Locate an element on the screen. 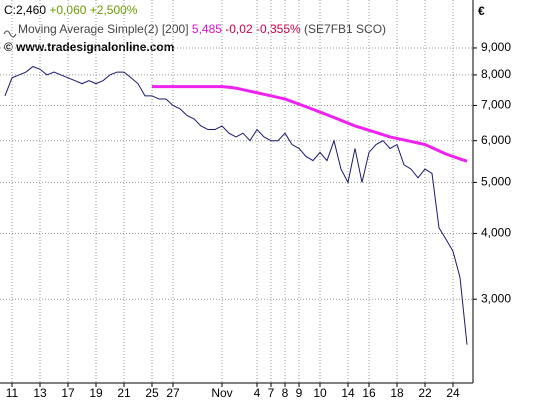  ma-change-pct: -0,355% is located at coordinates (278, 29).